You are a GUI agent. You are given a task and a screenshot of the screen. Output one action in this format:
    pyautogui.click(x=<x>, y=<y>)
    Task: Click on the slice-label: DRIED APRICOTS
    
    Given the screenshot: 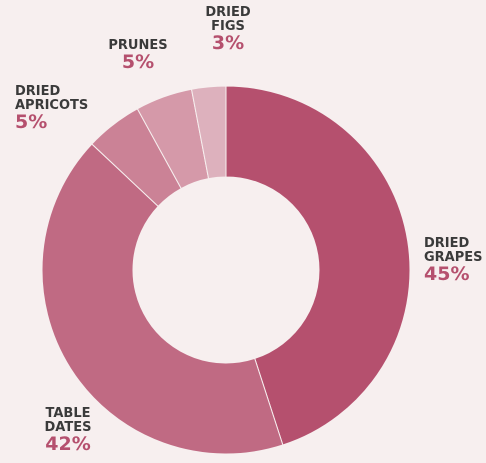 What is the action you would take?
    pyautogui.click(x=51, y=98)
    